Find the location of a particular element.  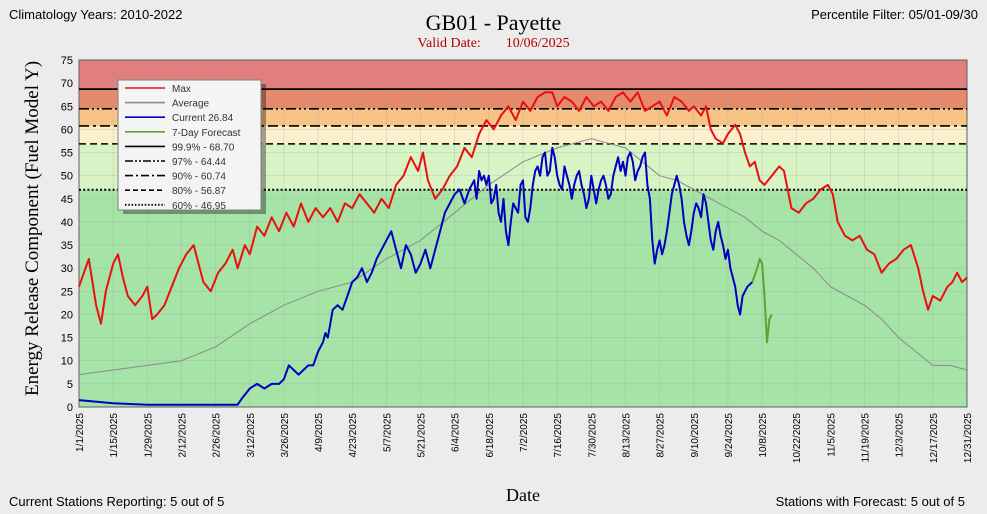

legend-label: 80% - 56.87 is located at coordinates (199, 191).